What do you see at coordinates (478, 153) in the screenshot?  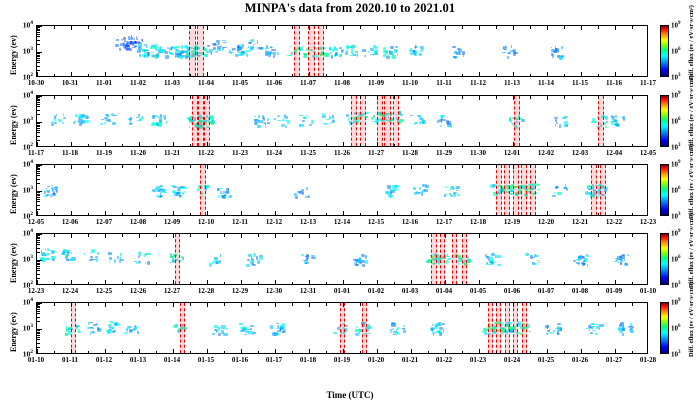 I see `x-tick-label: 11-30` at bounding box center [478, 153].